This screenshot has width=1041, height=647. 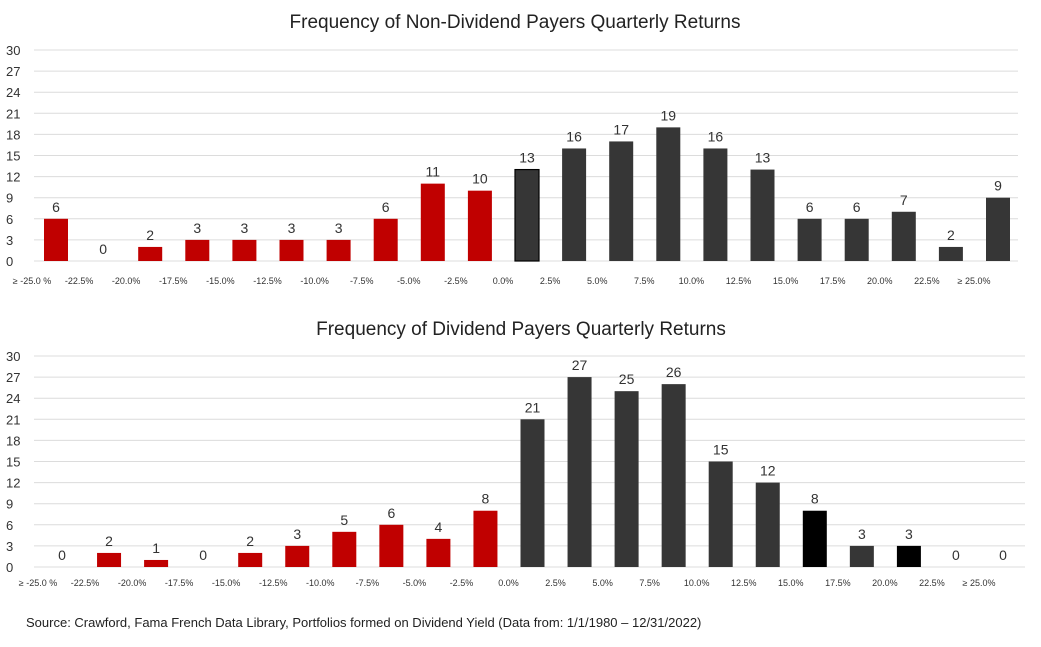 What do you see at coordinates (79, 281) in the screenshot?
I see `chart-non-dividend-xtick-label: -22.5%` at bounding box center [79, 281].